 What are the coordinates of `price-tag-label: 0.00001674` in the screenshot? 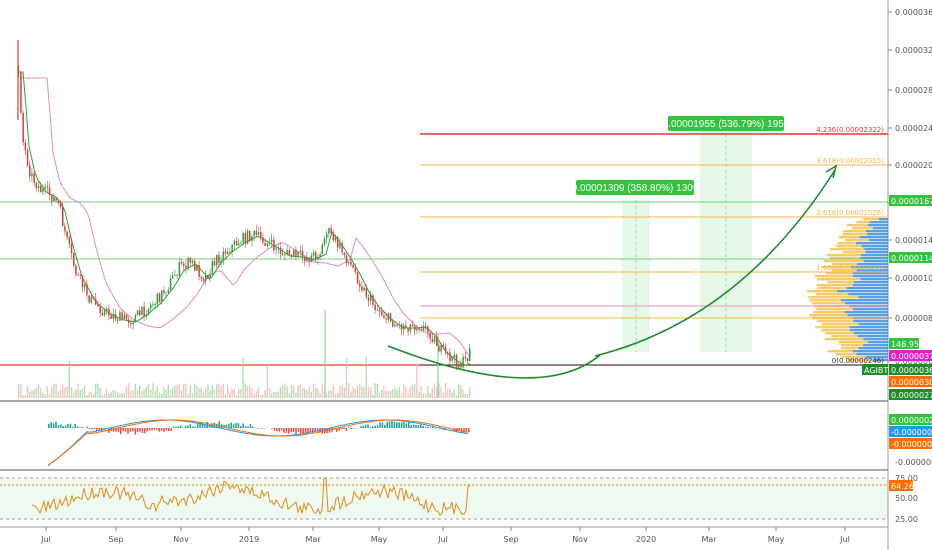 It's located at (911, 201).